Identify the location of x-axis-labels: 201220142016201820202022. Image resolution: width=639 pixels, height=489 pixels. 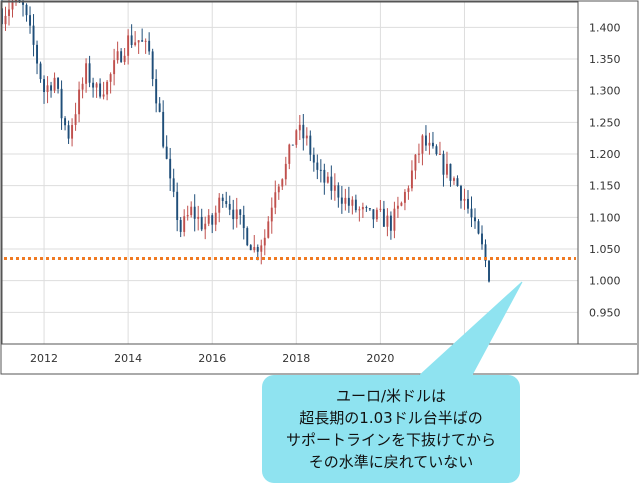
(254, 358).